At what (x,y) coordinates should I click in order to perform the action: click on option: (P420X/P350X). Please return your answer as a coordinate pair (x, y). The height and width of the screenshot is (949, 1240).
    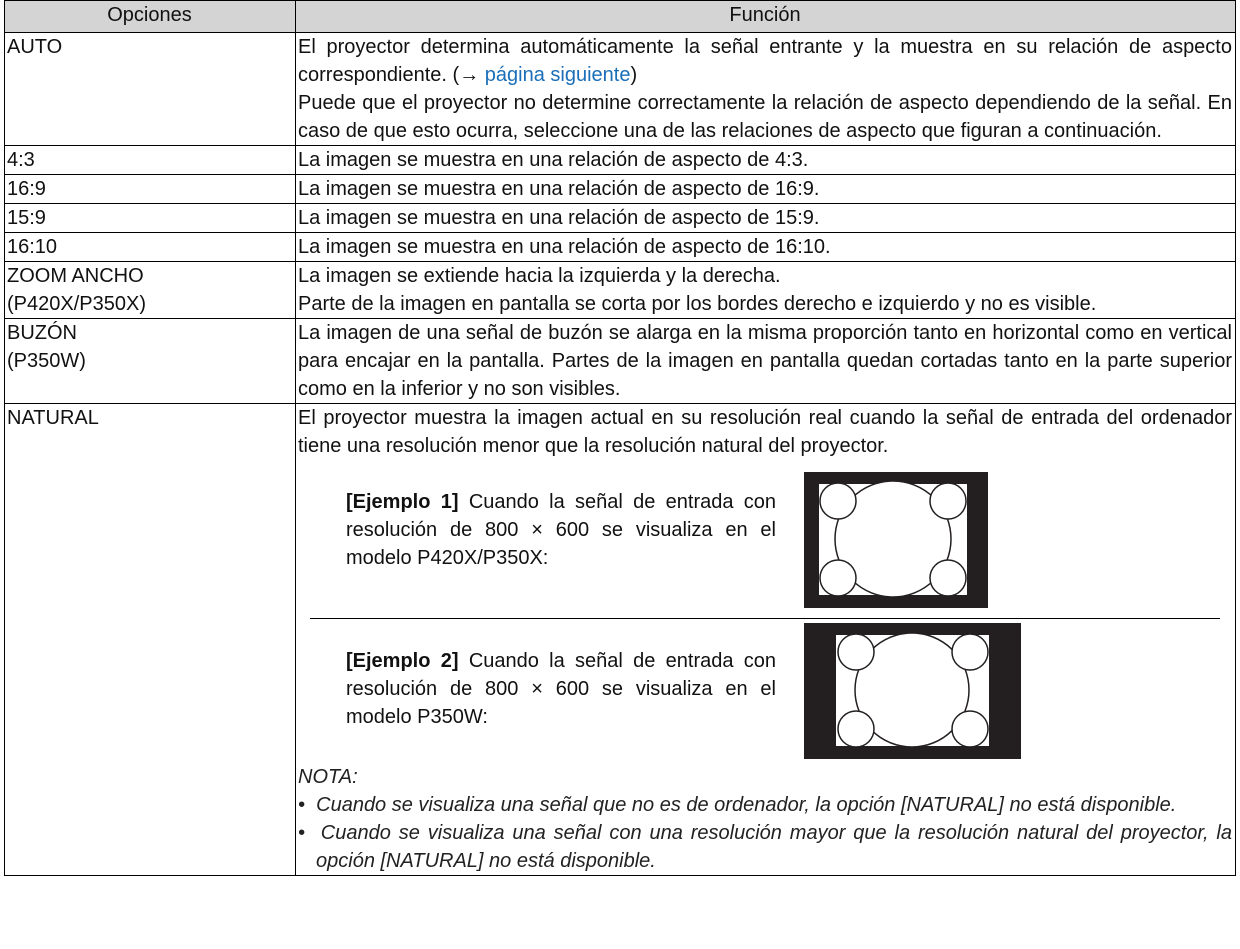
    Looking at the image, I should click on (76, 304).